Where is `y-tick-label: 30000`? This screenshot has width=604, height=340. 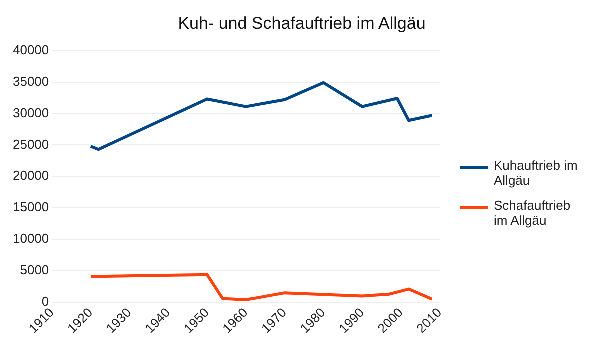 y-tick-label: 30000 is located at coordinates (31, 112).